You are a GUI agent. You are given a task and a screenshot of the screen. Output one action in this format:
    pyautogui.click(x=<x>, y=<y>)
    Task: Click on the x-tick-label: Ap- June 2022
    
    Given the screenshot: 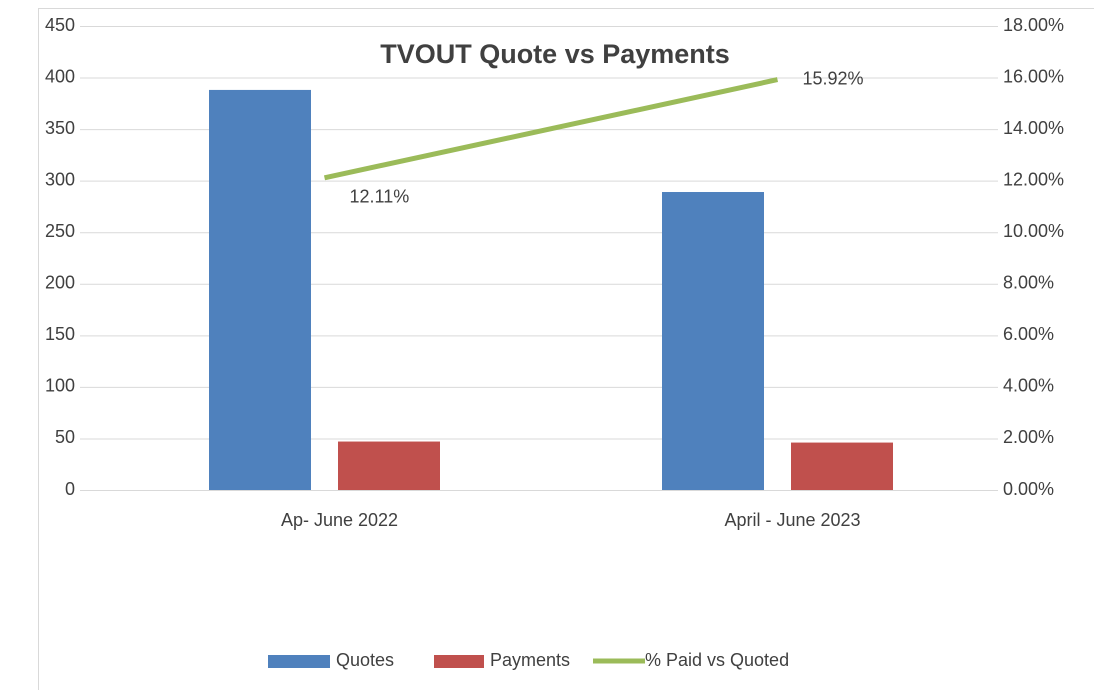 What is the action you would take?
    pyautogui.click(x=339, y=520)
    